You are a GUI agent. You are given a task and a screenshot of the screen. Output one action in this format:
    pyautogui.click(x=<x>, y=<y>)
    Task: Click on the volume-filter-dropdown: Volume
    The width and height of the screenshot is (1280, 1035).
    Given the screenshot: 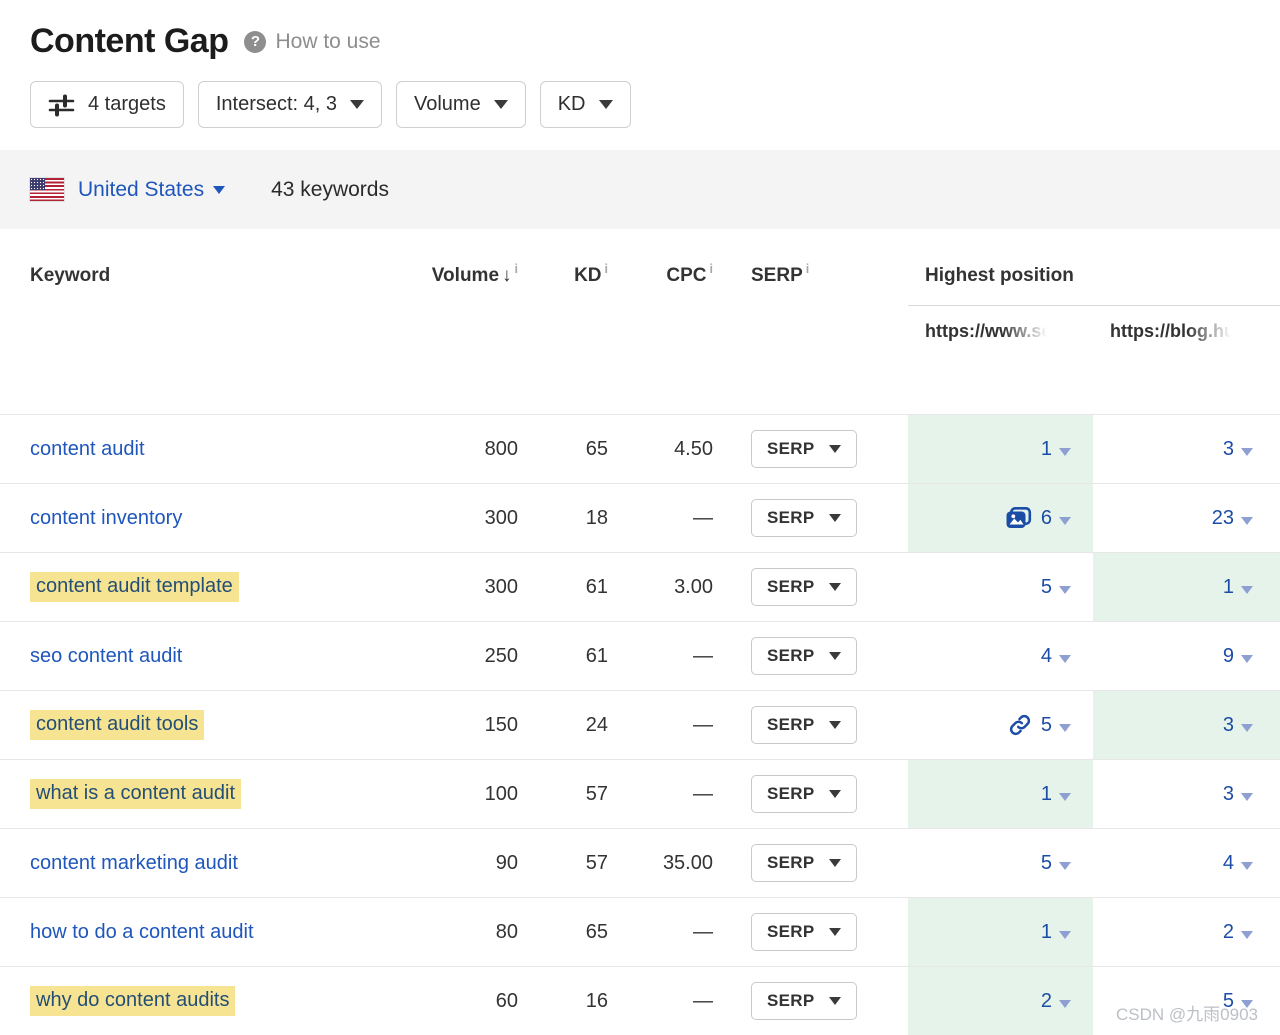 What is the action you would take?
    pyautogui.click(x=461, y=104)
    